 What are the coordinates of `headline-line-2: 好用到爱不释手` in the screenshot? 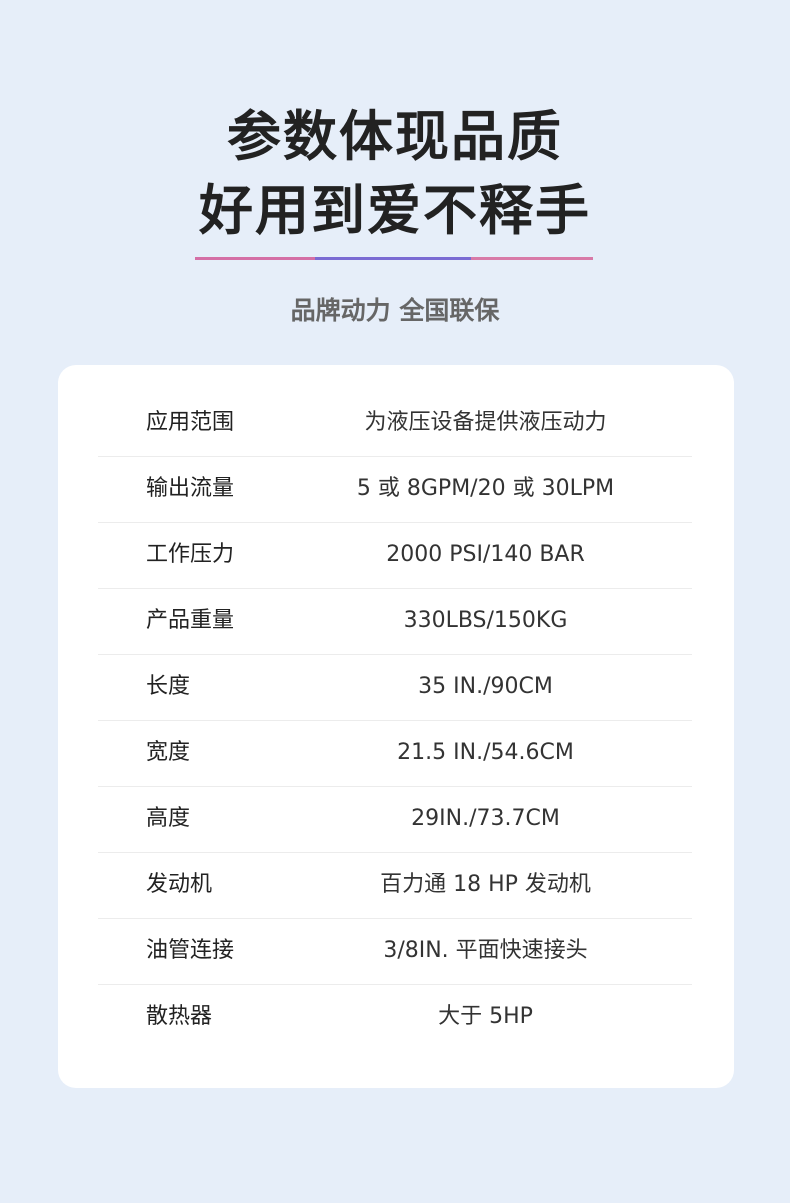 It's located at (395, 210).